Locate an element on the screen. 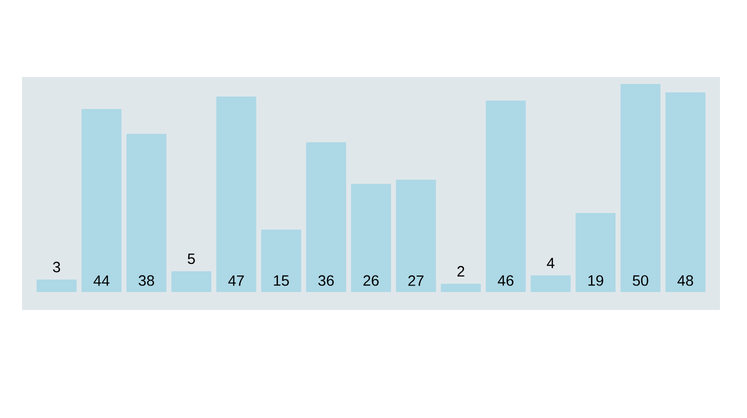 The image size is (747, 418). data-label: 5 is located at coordinates (191, 259).